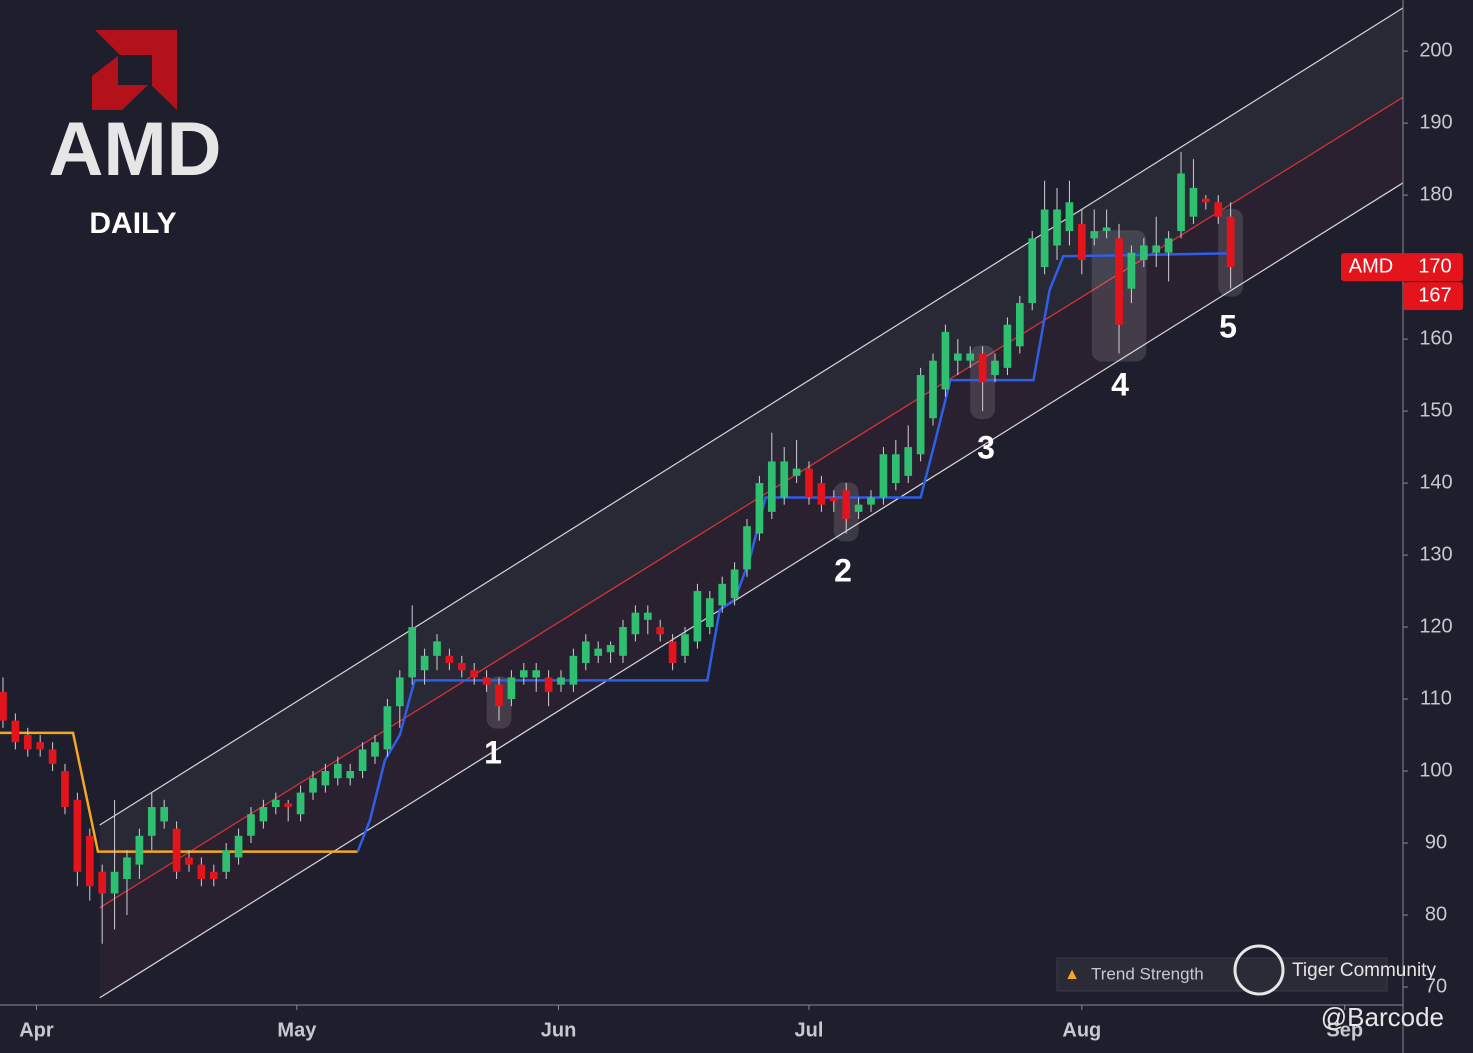  What do you see at coordinates (1434, 295) in the screenshot?
I see `price-tag-value: 167` at bounding box center [1434, 295].